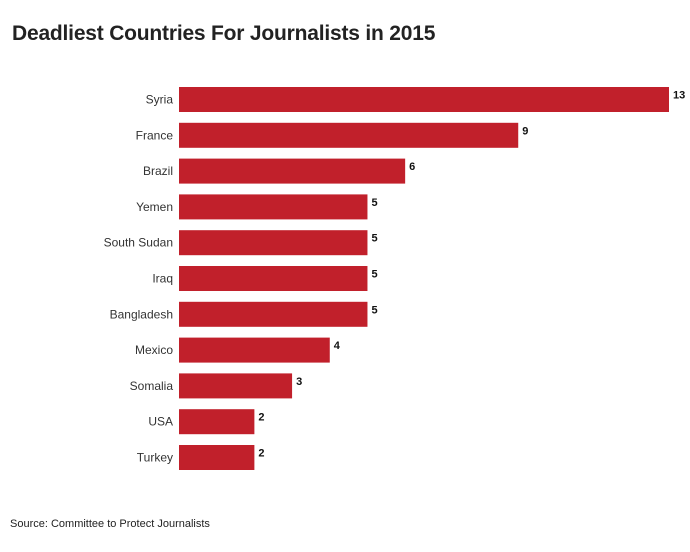 This screenshot has height=552, width=690. Describe the element at coordinates (155, 135) in the screenshot. I see `category-label: France` at that location.